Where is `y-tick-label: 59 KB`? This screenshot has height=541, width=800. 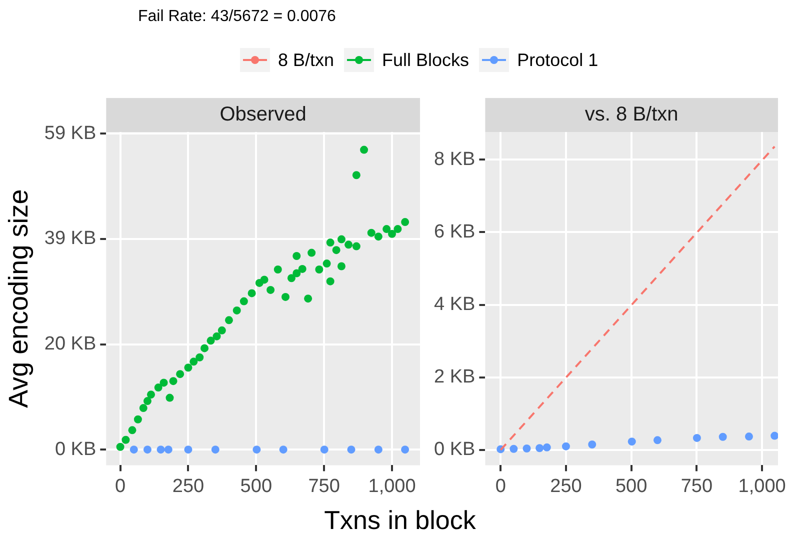 y-tick-label: 59 KB is located at coordinates (70, 133).